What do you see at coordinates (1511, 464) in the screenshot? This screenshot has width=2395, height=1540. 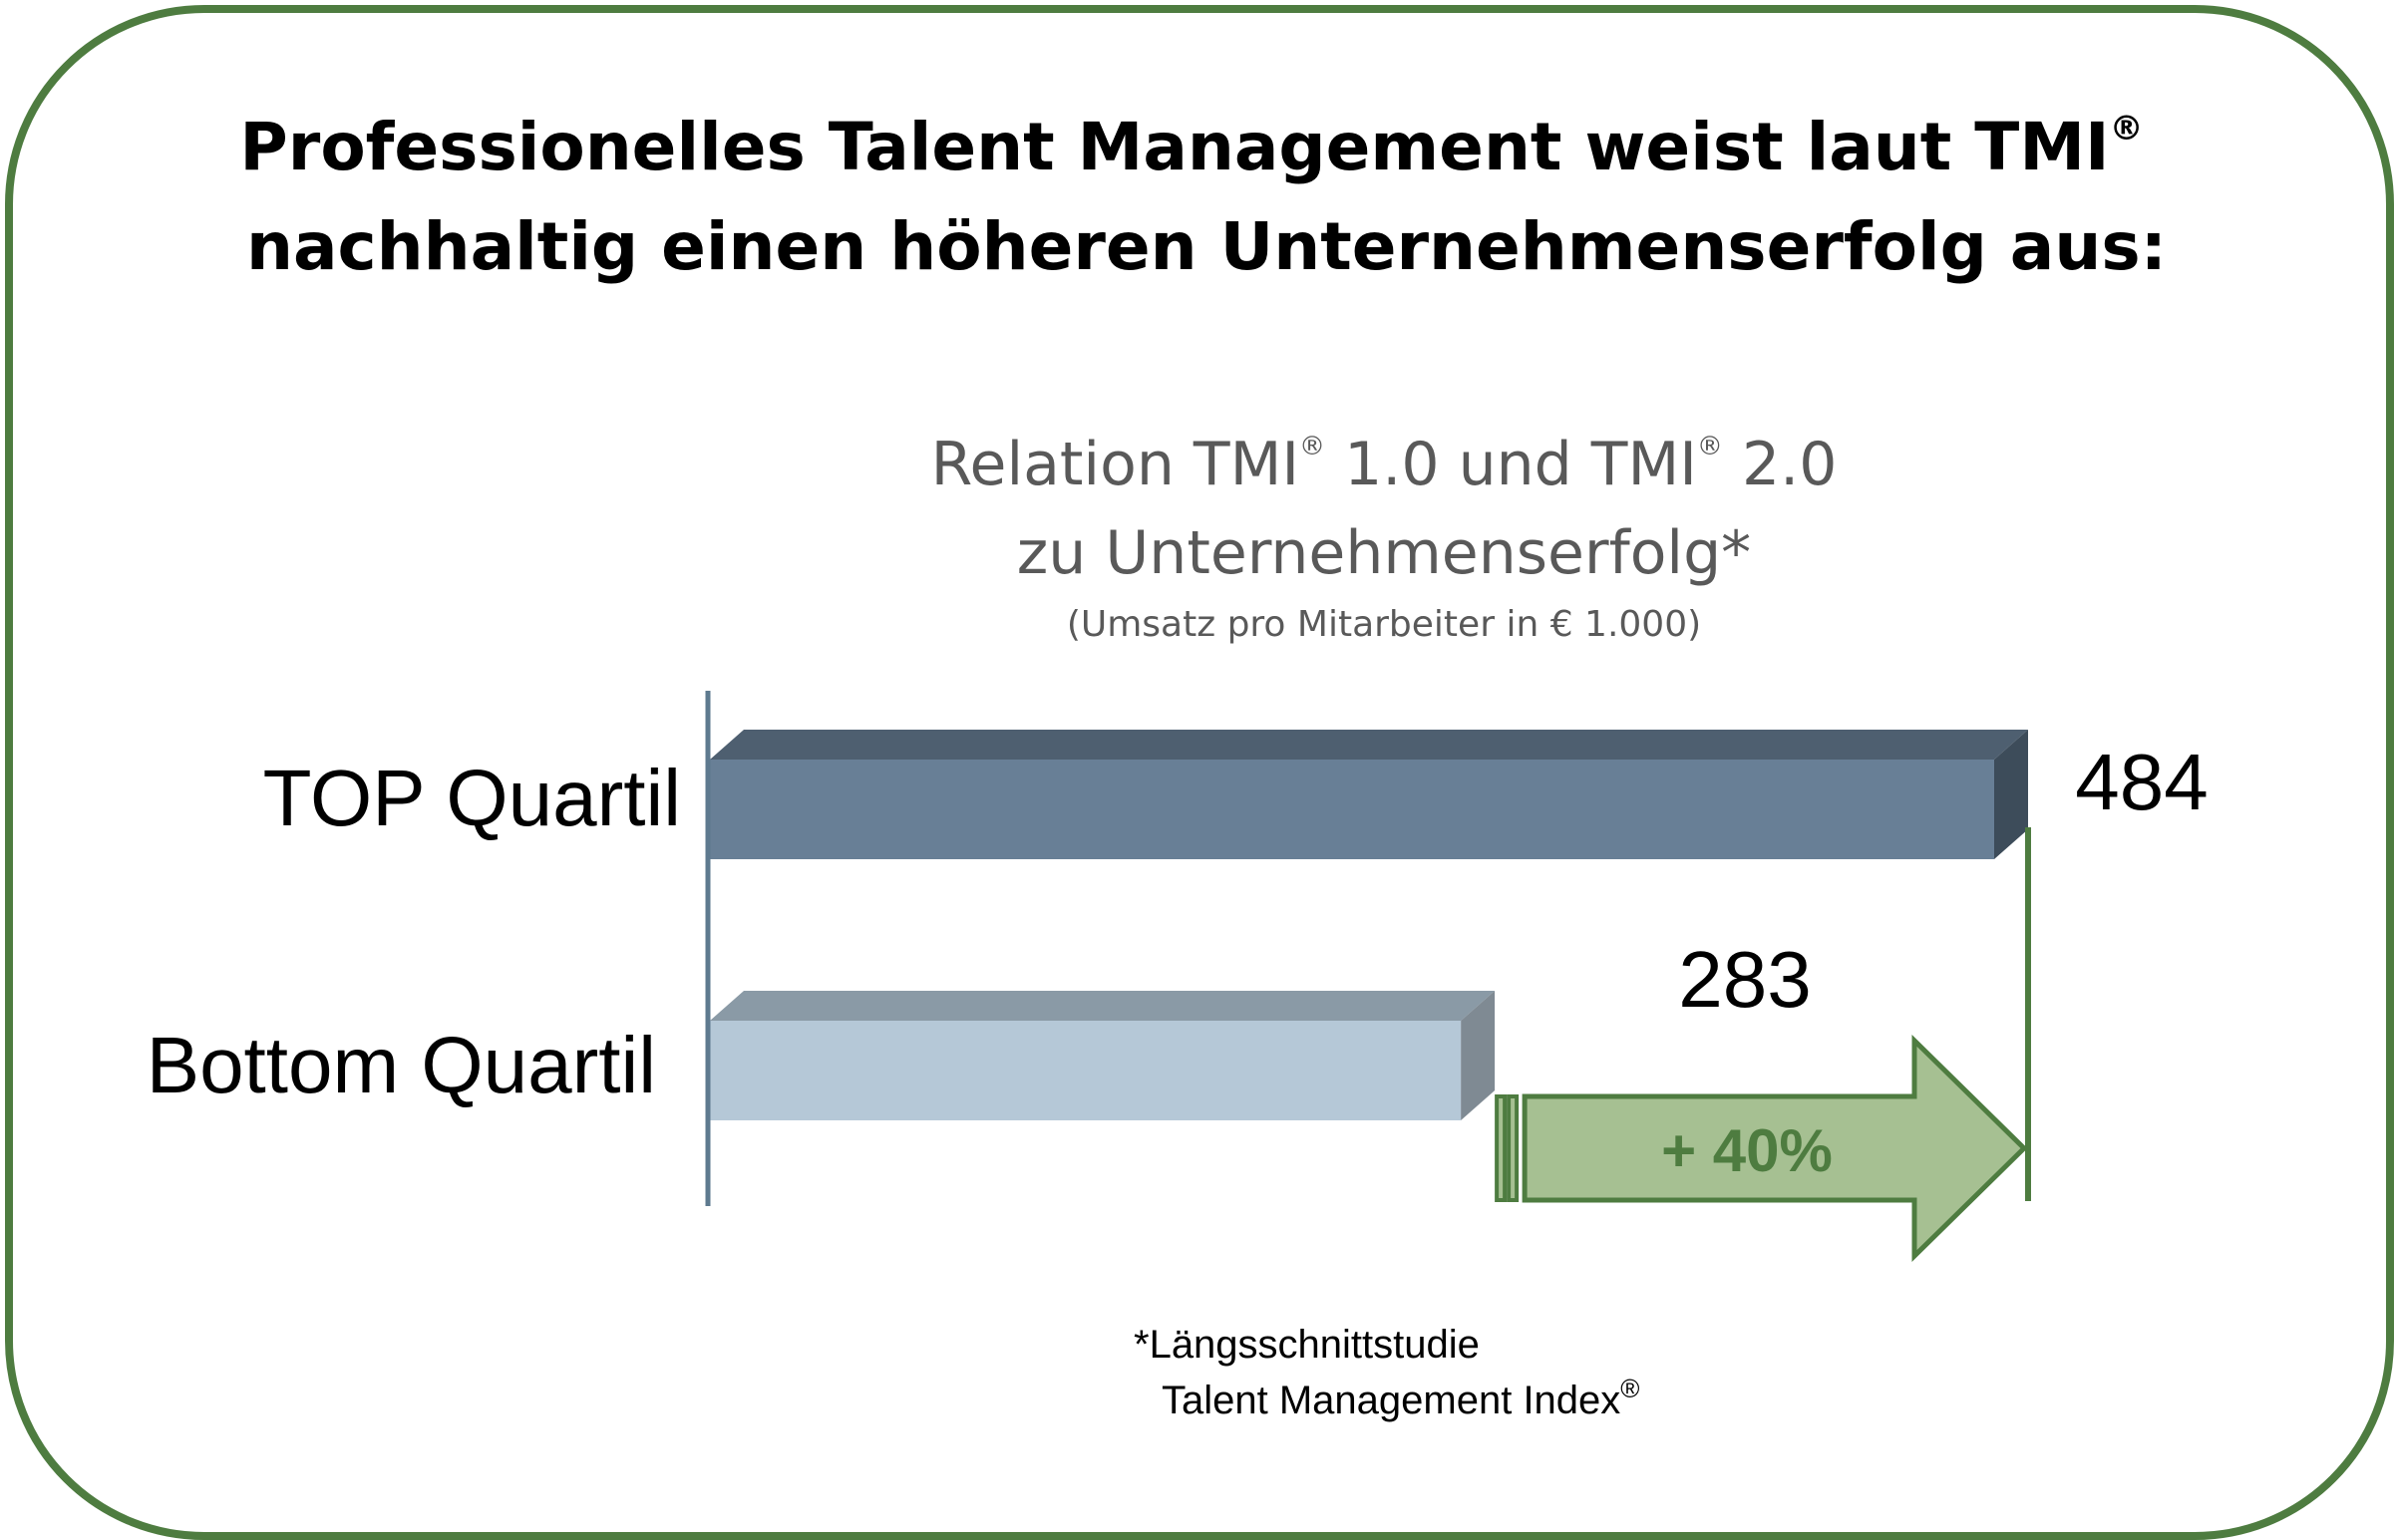 I see `subtitle-part-b: 1.0 und TMI` at bounding box center [1511, 464].